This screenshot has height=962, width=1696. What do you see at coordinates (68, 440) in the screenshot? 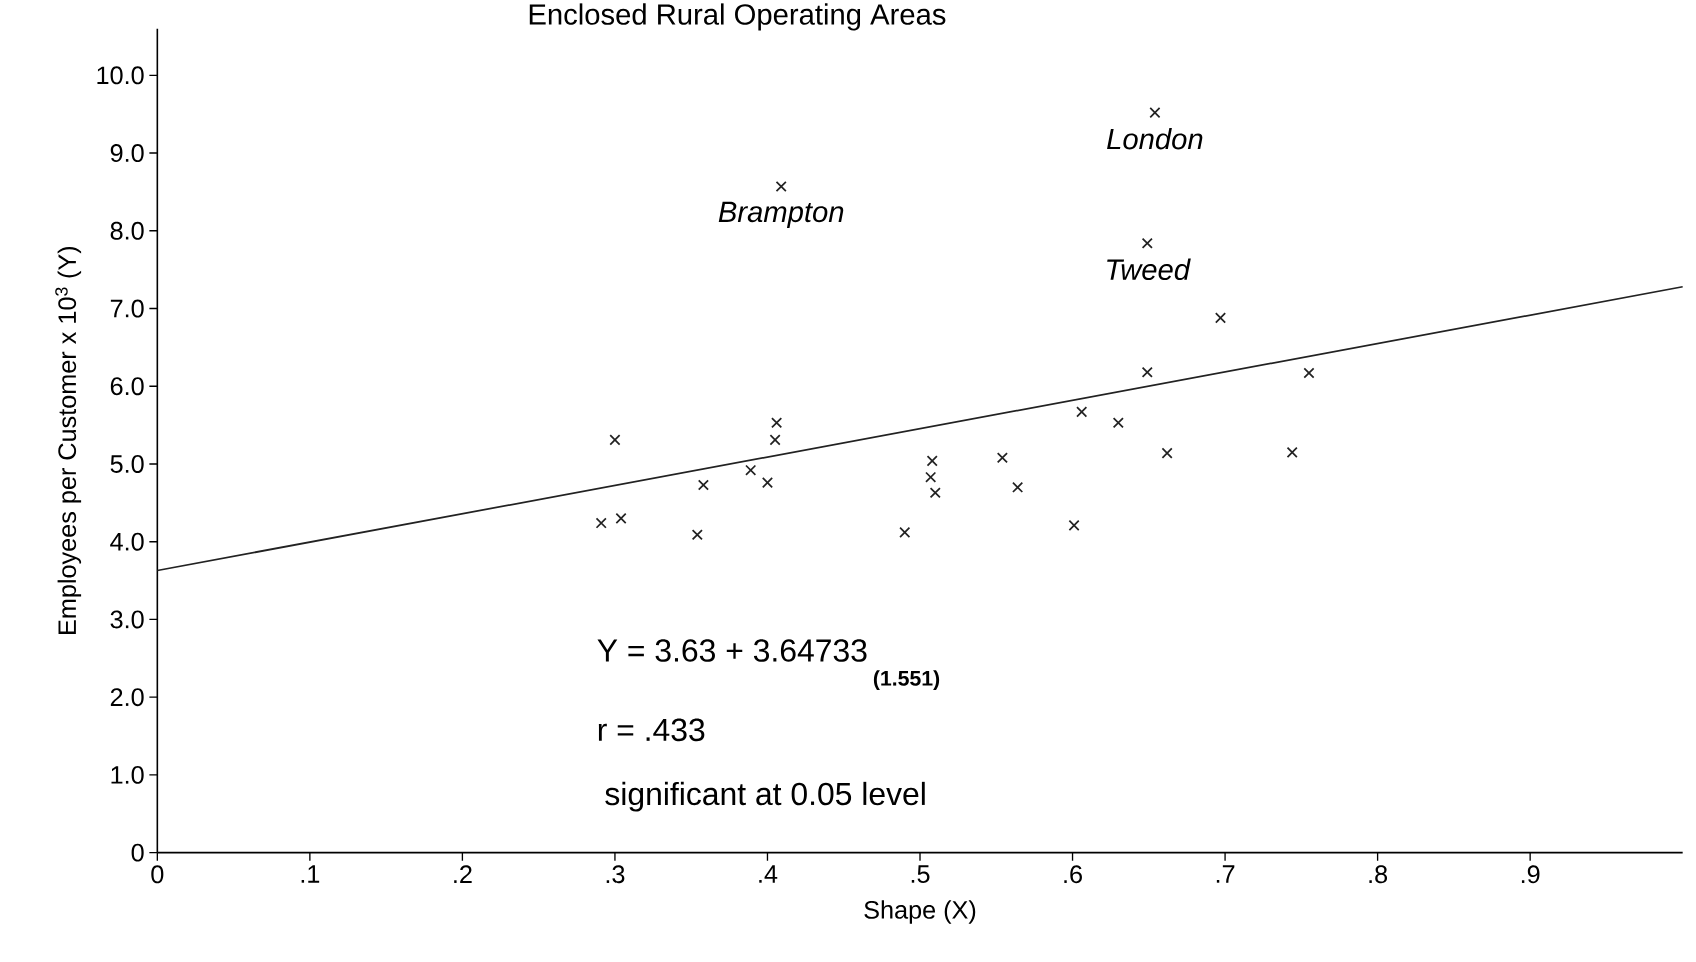
I see `y-axis-title: Employees per Customer x 10$^{3}$ (Y)` at bounding box center [68, 440].